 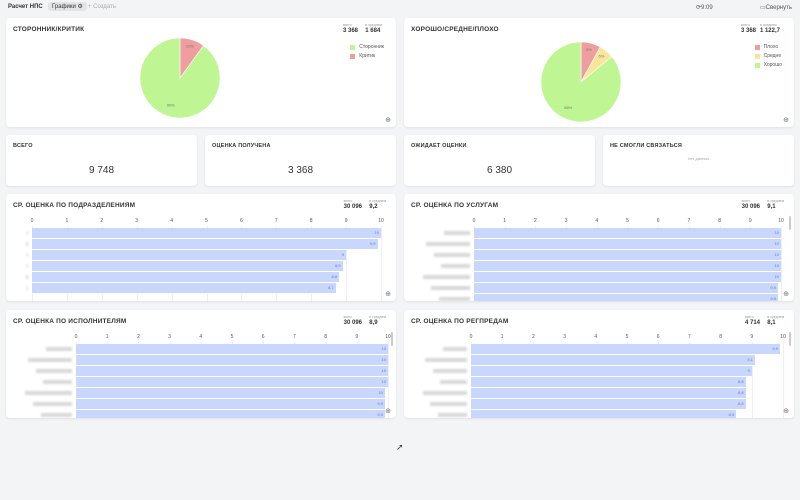 I want to click on card-title: СР. ОЦЕНКА ПО ПОДРАЗДЕЛЕНИЯМ, so click(x=74, y=205).